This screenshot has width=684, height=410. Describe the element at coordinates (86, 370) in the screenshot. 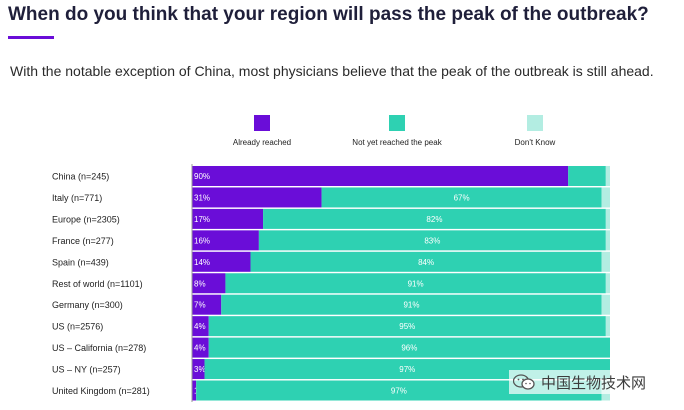

I see `category-label: US – NY (n=257)` at that location.